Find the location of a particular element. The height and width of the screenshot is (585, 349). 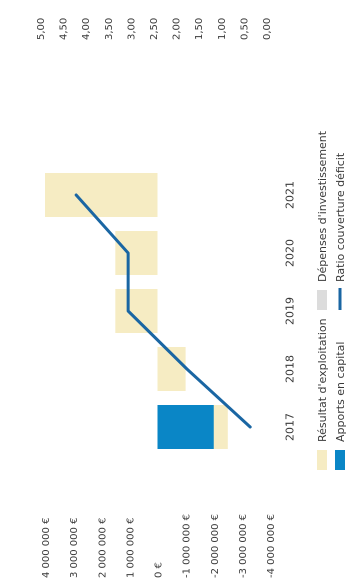

left-axis-tick-label: 1 000 000 € is located at coordinates (130, 548).